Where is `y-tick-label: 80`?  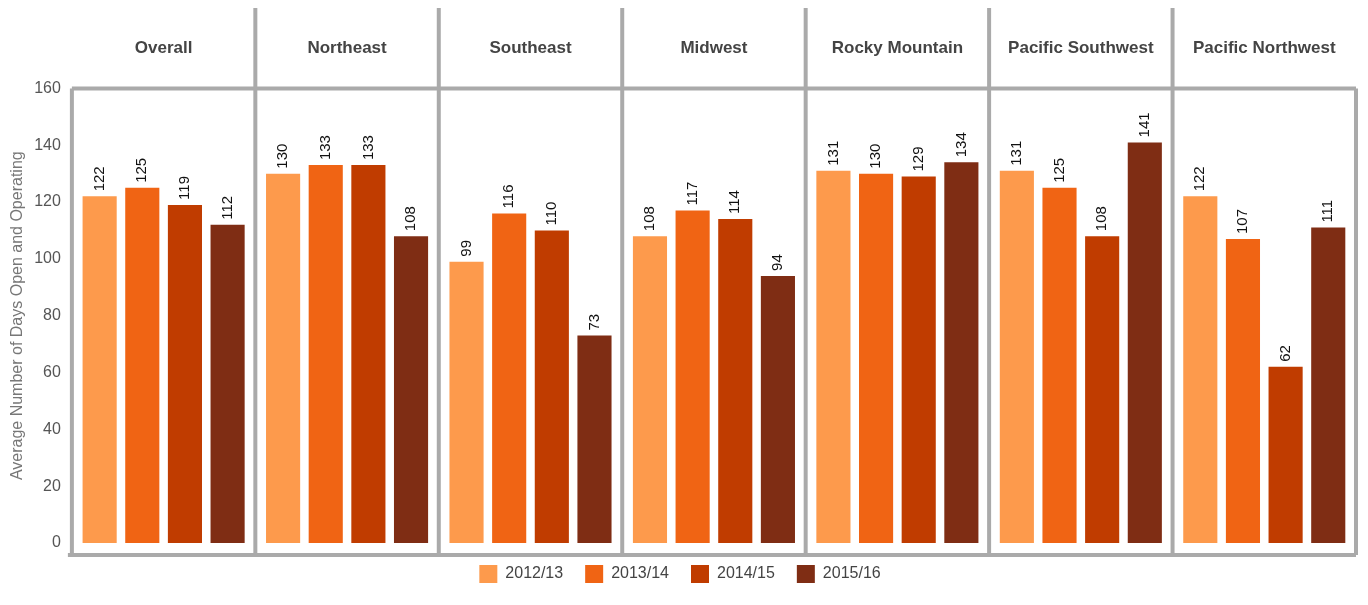 y-tick-label: 80 is located at coordinates (52, 315).